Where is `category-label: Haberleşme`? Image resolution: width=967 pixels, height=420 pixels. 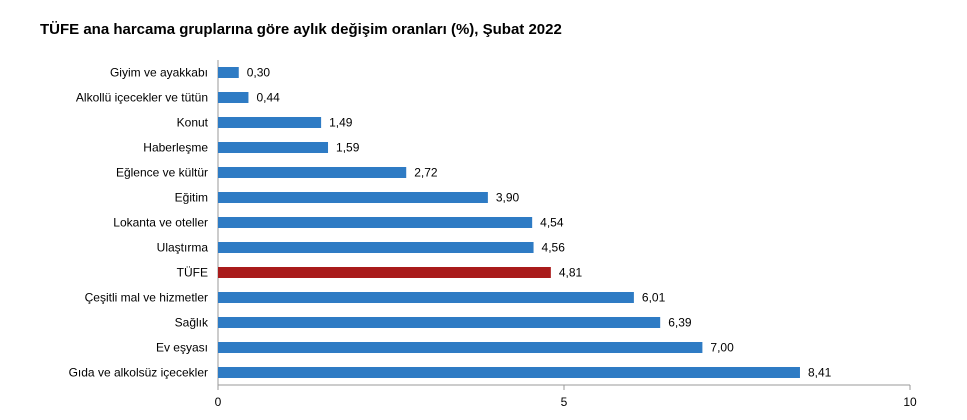 category-label: Haberleşme is located at coordinates (175, 148).